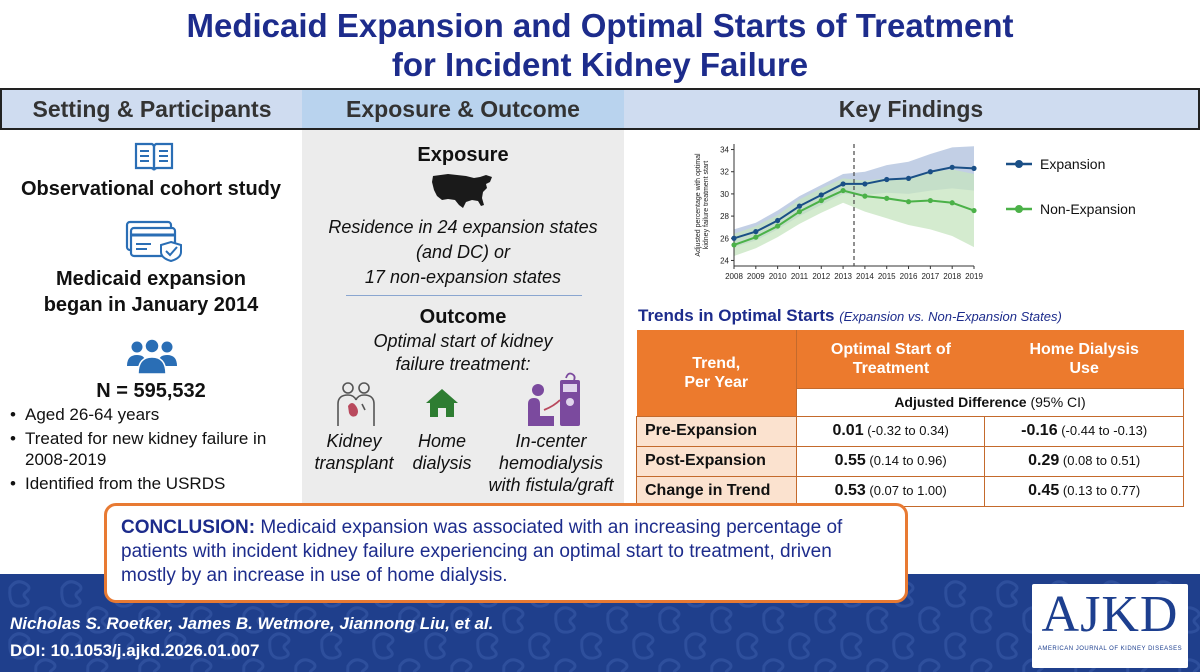 Image resolution: width=1200 pixels, height=672 pixels. Describe the element at coordinates (952, 276) in the screenshot. I see `x-tick-label: 2018` at that location.